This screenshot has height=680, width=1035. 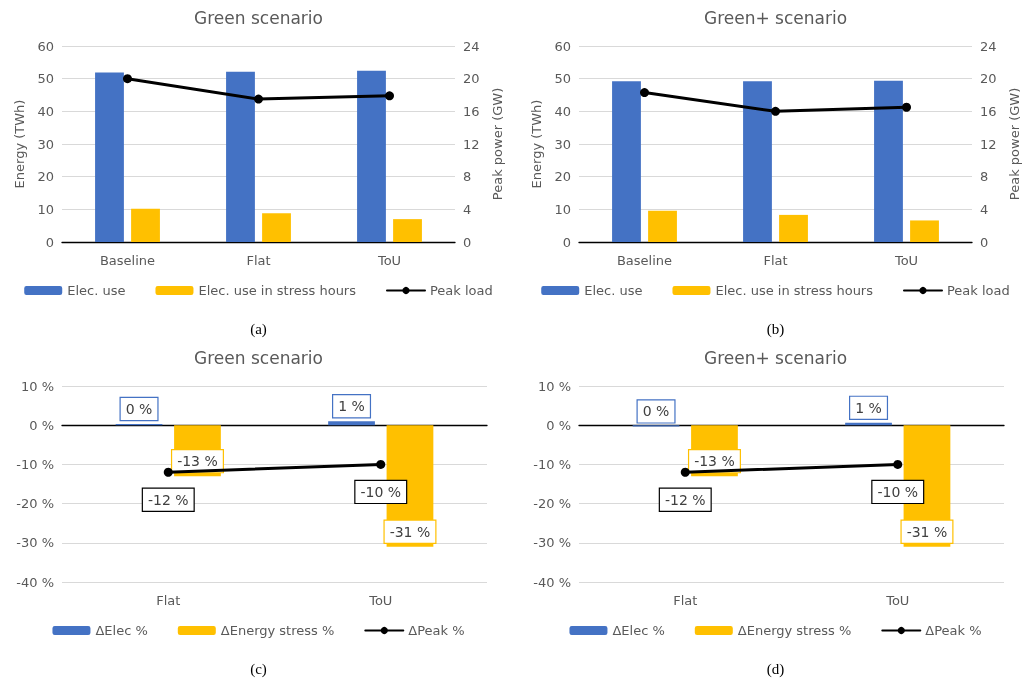 What do you see at coordinates (775, 329) in the screenshot?
I see `text: (b)` at bounding box center [775, 329].